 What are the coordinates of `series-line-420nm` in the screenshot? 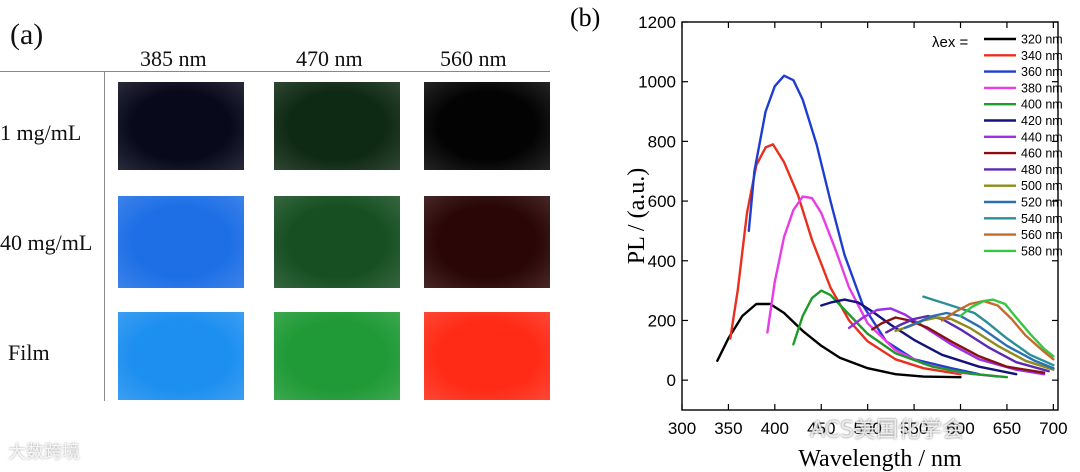 It's located at (919, 337).